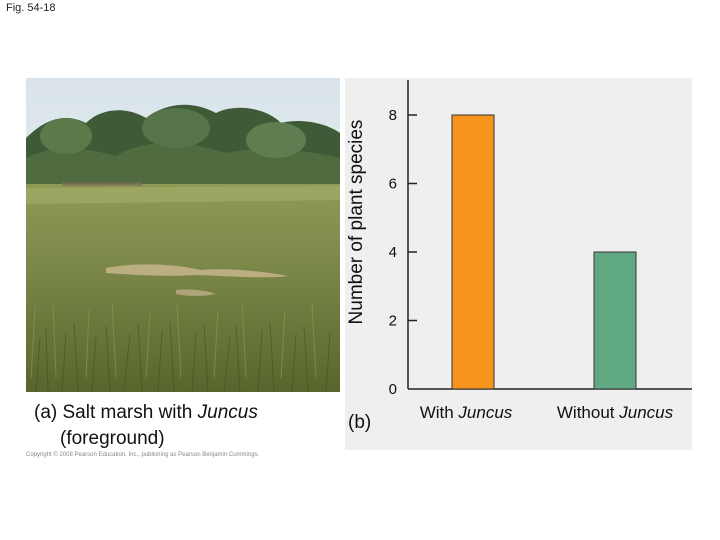 The image size is (720, 540). What do you see at coordinates (615, 412) in the screenshot?
I see `x-category-label-1: Without Juncus` at bounding box center [615, 412].